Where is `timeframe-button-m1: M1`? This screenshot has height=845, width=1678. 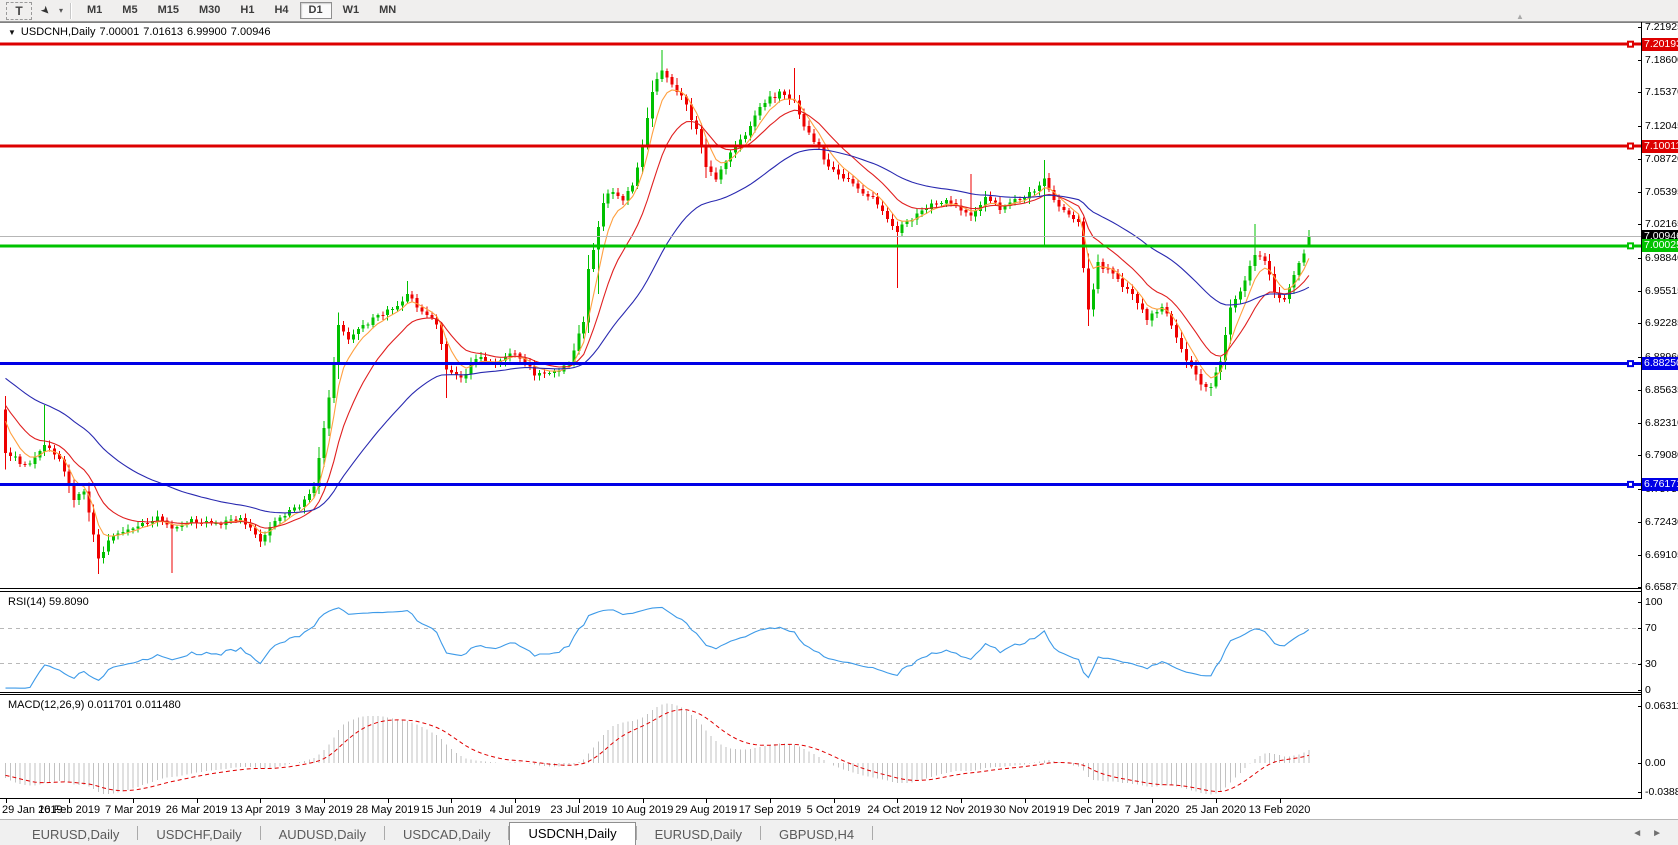 timeframe-button-m1: M1 is located at coordinates (95, 10).